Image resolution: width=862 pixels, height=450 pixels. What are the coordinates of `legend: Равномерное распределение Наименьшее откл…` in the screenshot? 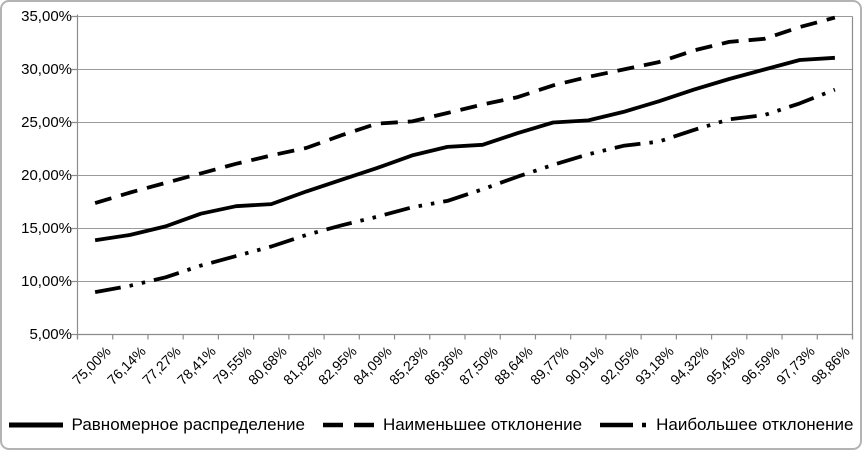 It's located at (431, 425).